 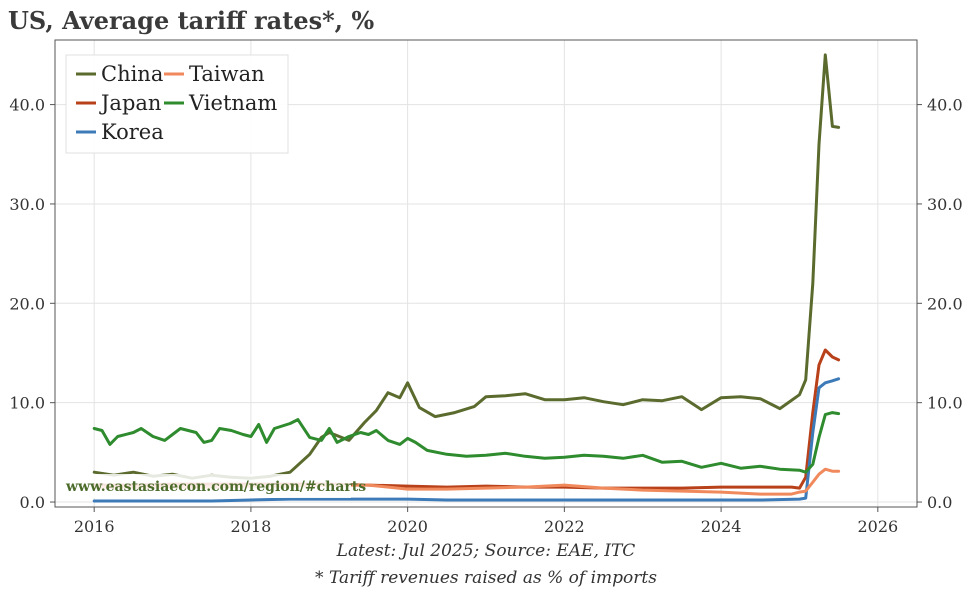 What do you see at coordinates (486, 578) in the screenshot?
I see `definition-note: * Tariff revenues raised as % of imports` at bounding box center [486, 578].